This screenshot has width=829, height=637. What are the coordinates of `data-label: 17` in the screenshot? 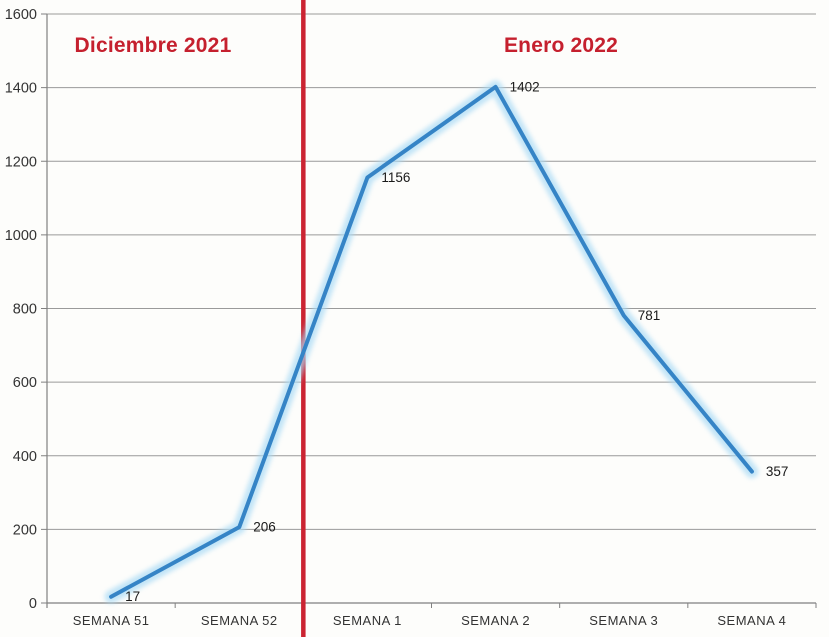 It's located at (132, 596).